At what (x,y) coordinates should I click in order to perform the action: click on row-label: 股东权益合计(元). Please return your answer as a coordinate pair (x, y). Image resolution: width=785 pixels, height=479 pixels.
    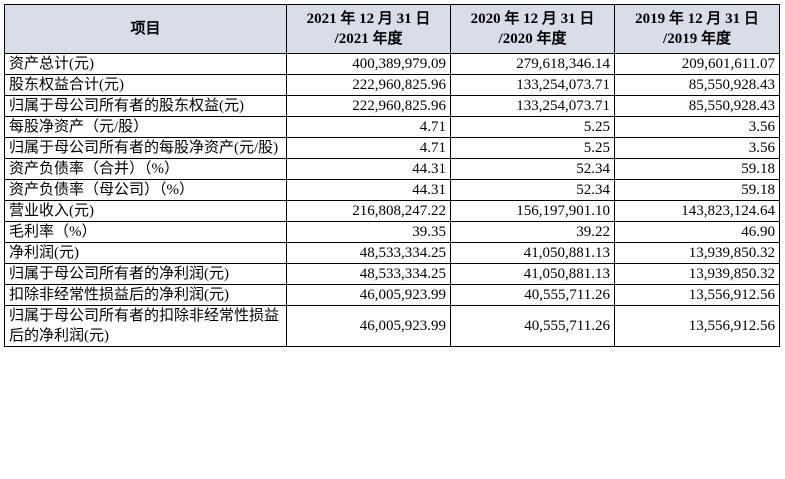
    Looking at the image, I should click on (145, 85).